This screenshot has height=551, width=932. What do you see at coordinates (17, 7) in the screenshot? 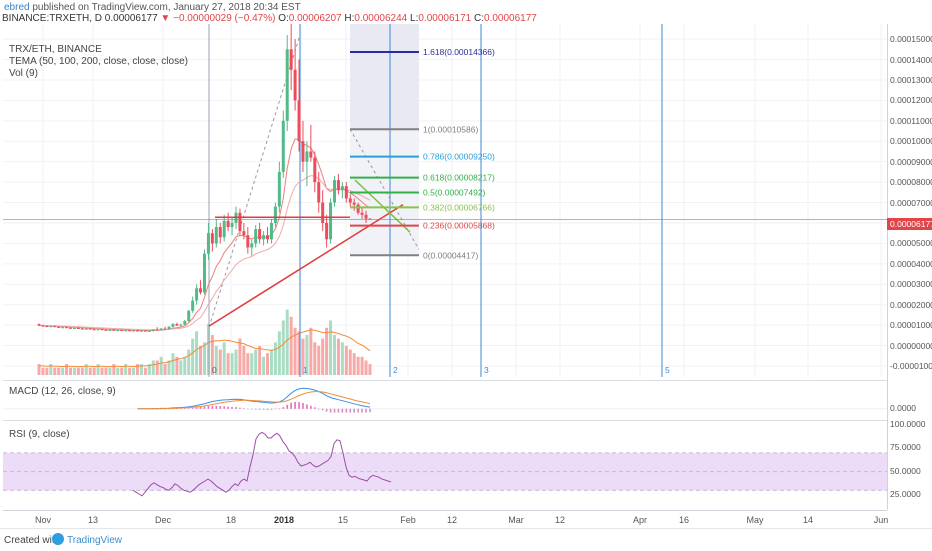
I see `author-link: ebred` at bounding box center [17, 7].